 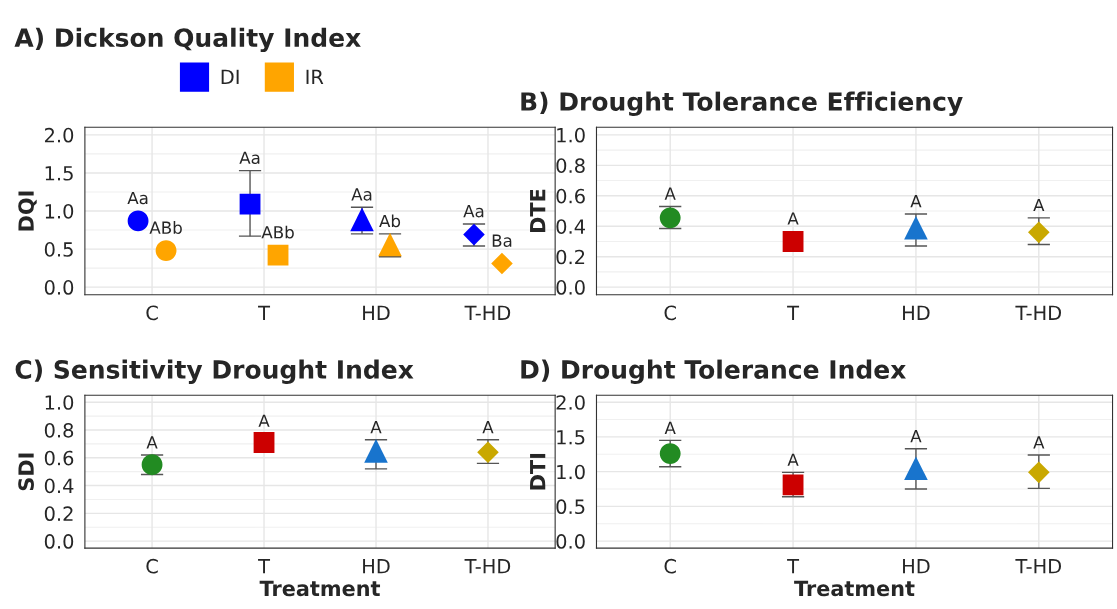 I want to click on chart-title: B) Drought Tolerance Efficiency, so click(x=742, y=104).